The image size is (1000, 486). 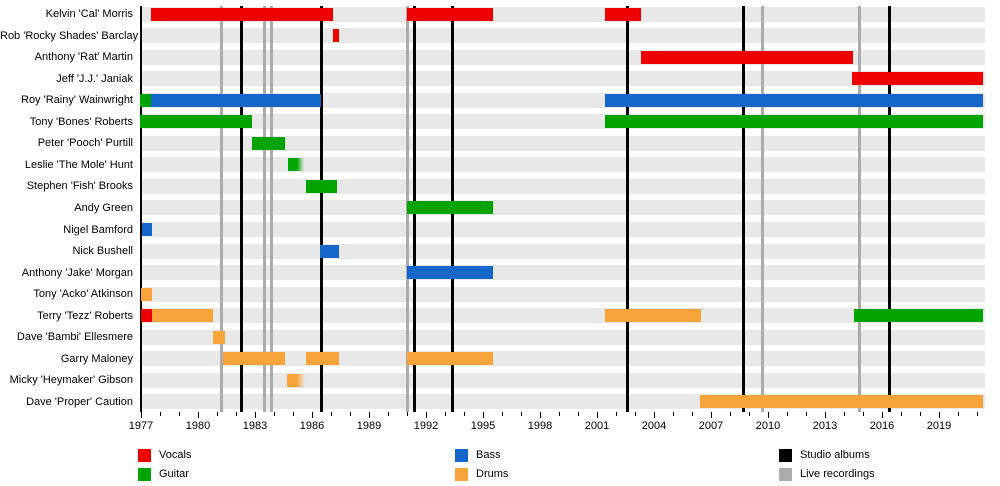 I want to click on member-label: Dave 'Bambi' Ellesmere, so click(x=74, y=337).